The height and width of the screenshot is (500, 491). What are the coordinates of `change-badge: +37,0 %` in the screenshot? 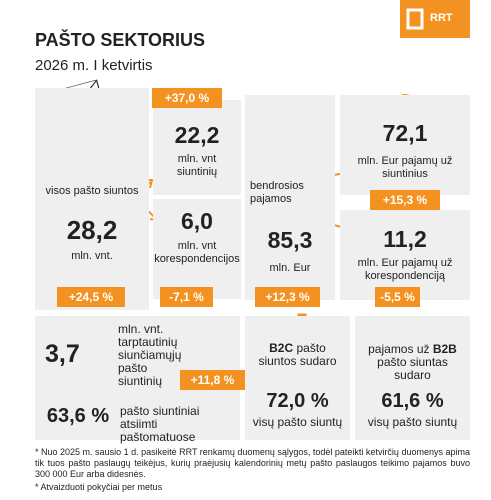 It's located at (187, 98).